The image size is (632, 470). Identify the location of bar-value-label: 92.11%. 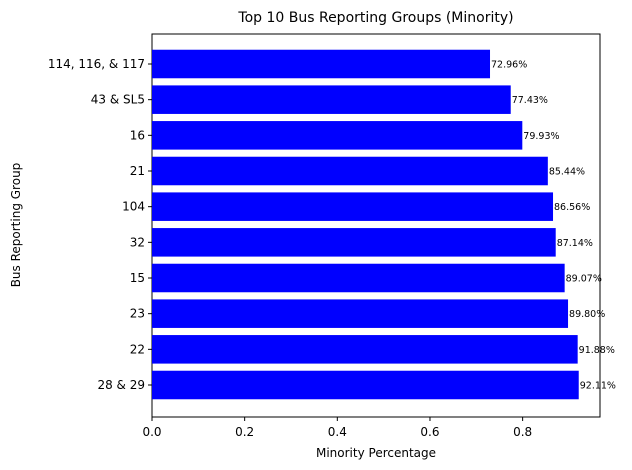
(598, 386).